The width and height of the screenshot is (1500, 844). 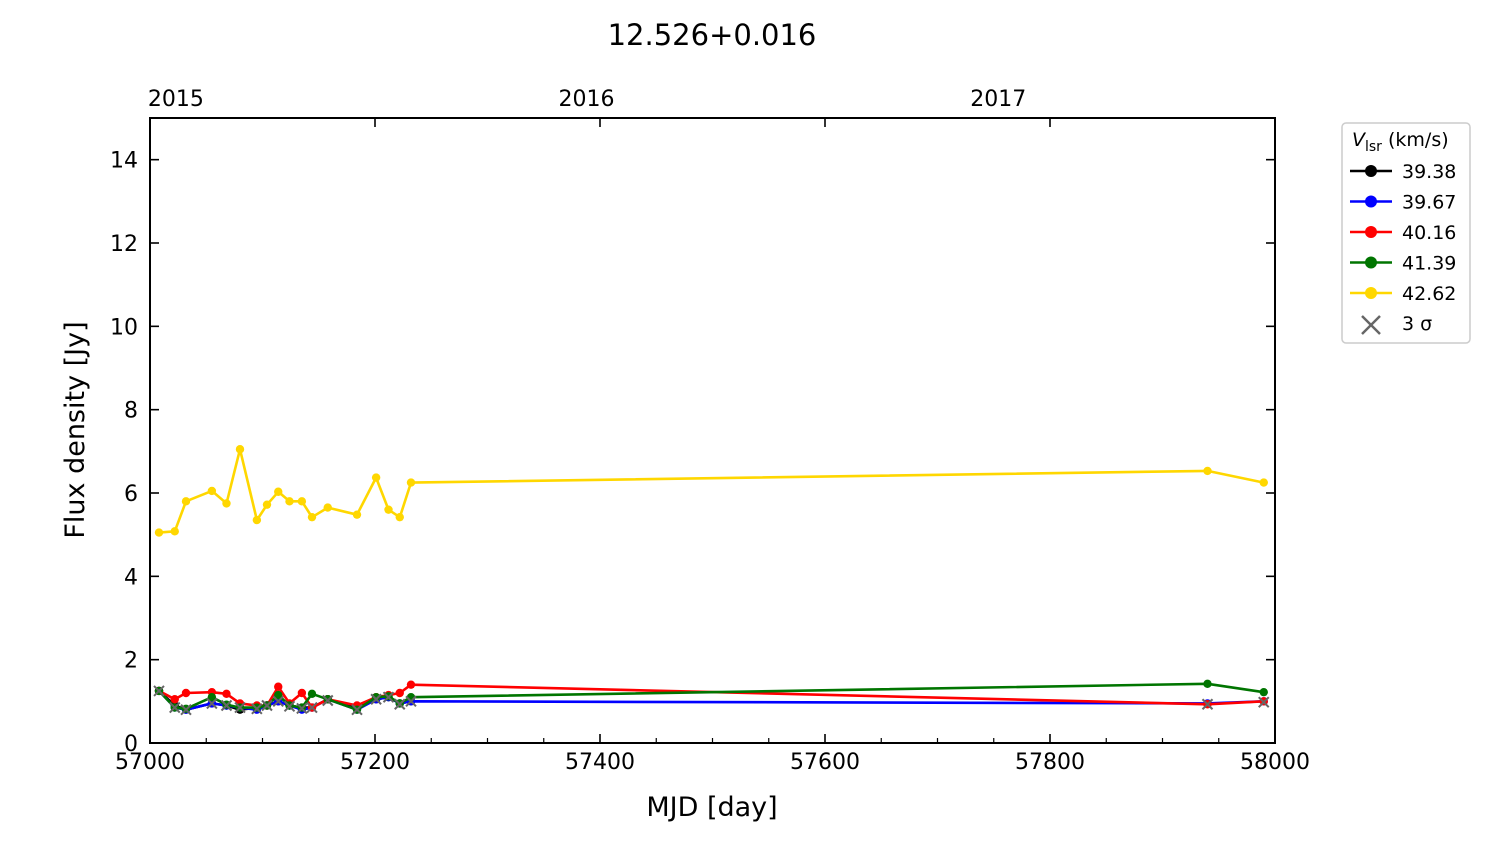 What do you see at coordinates (176, 99) in the screenshot?
I see `top-year-label: 2015` at bounding box center [176, 99].